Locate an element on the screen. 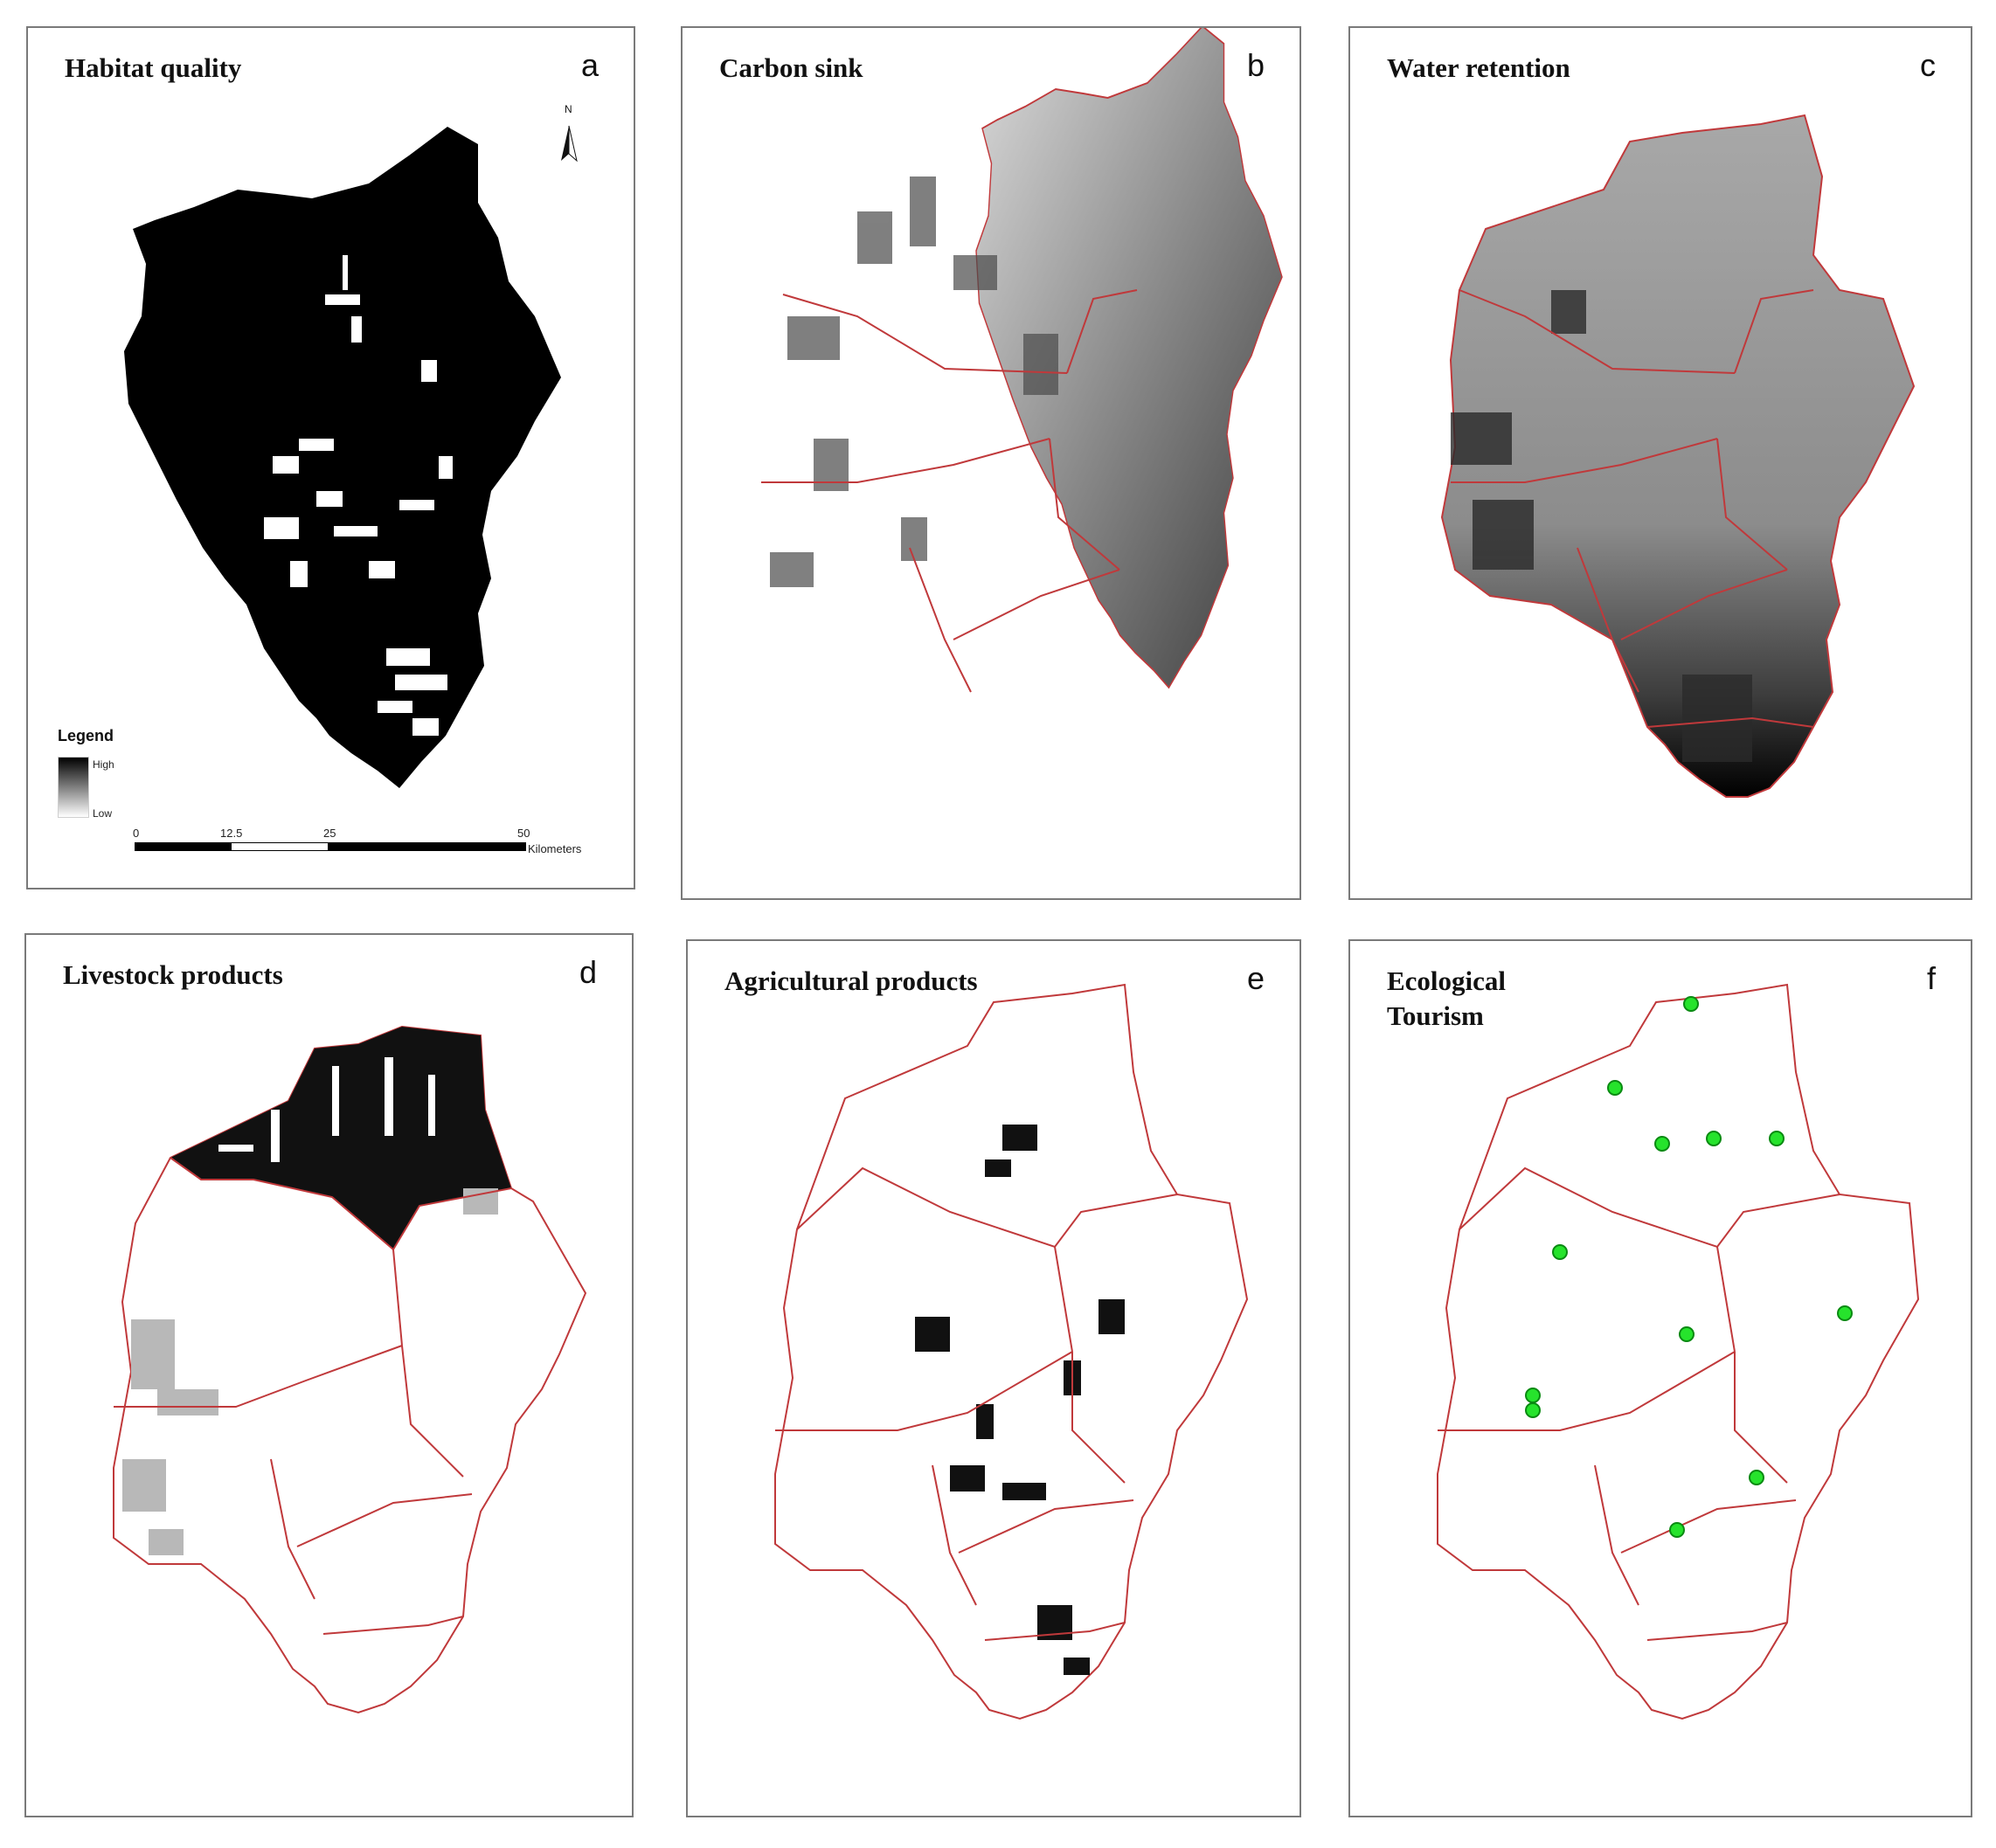  tourism-points is located at coordinates (1689, 1267).